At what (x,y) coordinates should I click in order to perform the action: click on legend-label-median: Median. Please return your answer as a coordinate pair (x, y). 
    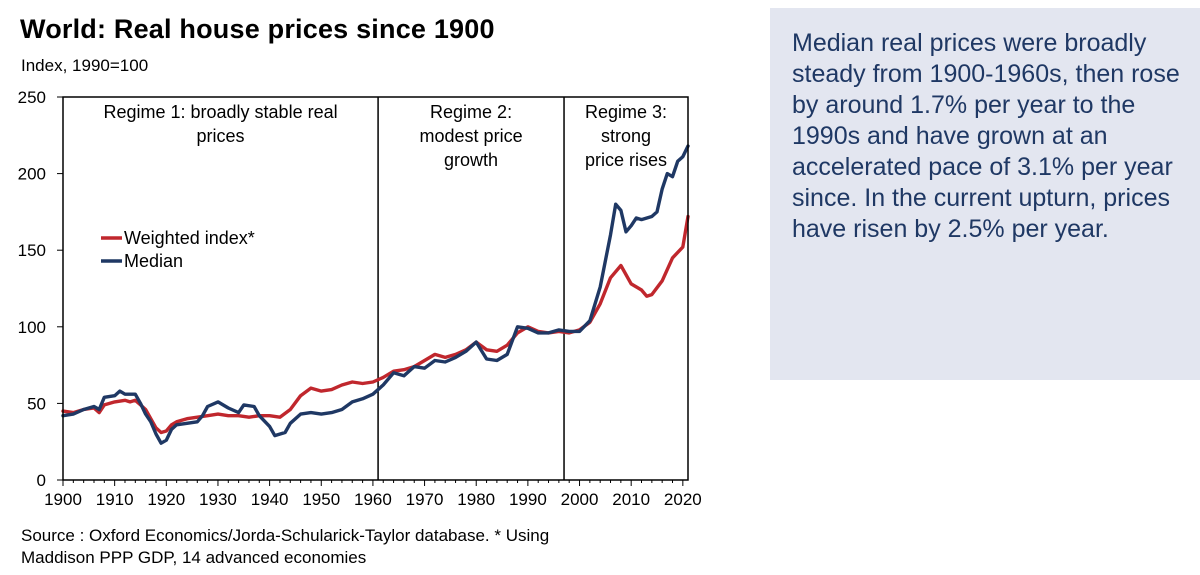
    Looking at the image, I should click on (153, 261).